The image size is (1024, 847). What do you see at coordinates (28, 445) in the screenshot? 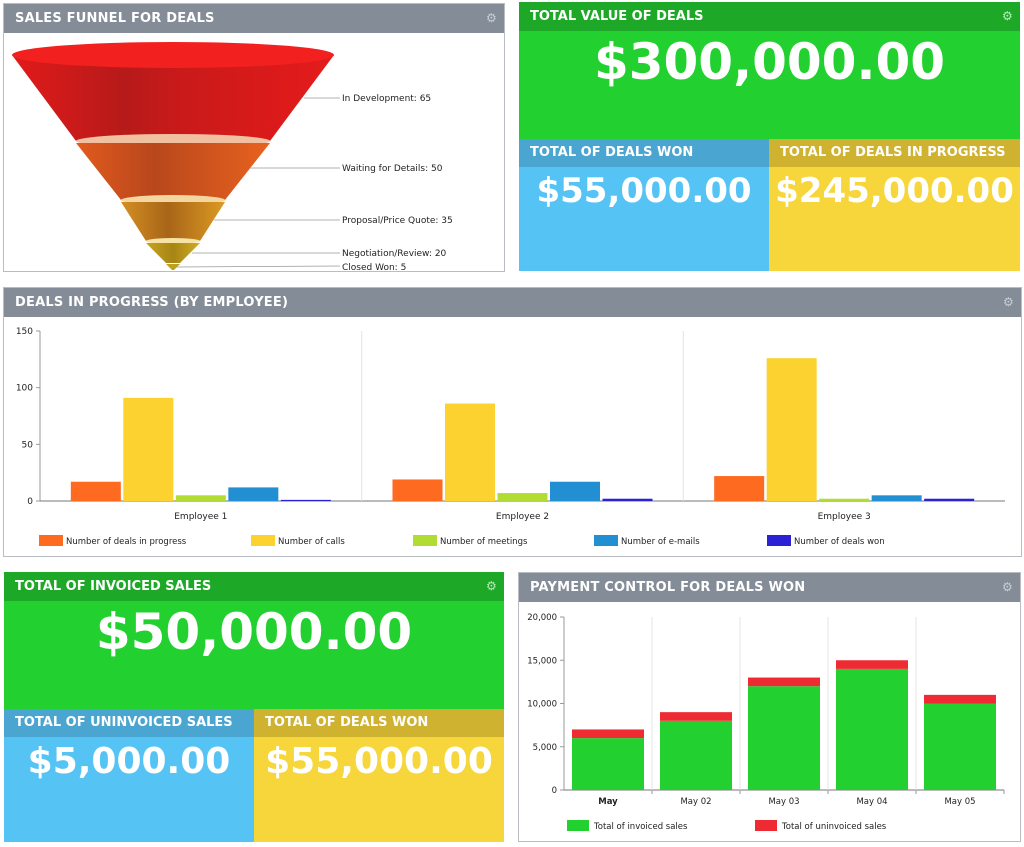
I see `y-tick-label: 50` at bounding box center [28, 445].